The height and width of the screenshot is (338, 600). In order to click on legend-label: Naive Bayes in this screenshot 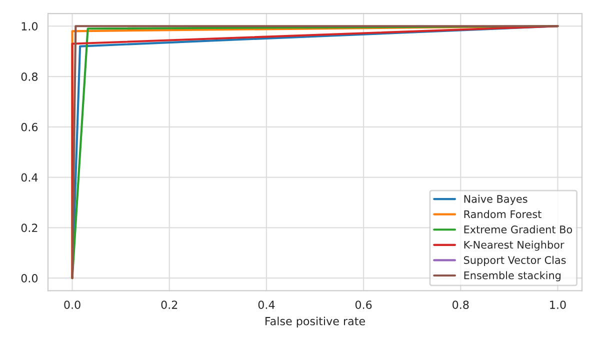, I will do `click(496, 199)`.